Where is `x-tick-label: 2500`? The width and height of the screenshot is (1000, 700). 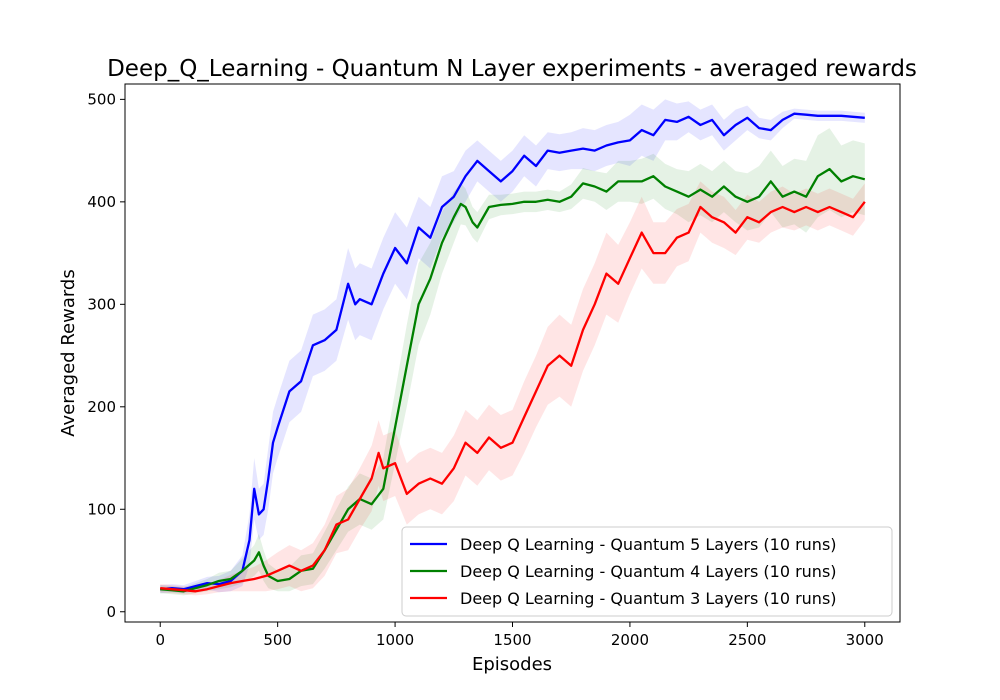
x-tick-label: 2500 is located at coordinates (747, 640).